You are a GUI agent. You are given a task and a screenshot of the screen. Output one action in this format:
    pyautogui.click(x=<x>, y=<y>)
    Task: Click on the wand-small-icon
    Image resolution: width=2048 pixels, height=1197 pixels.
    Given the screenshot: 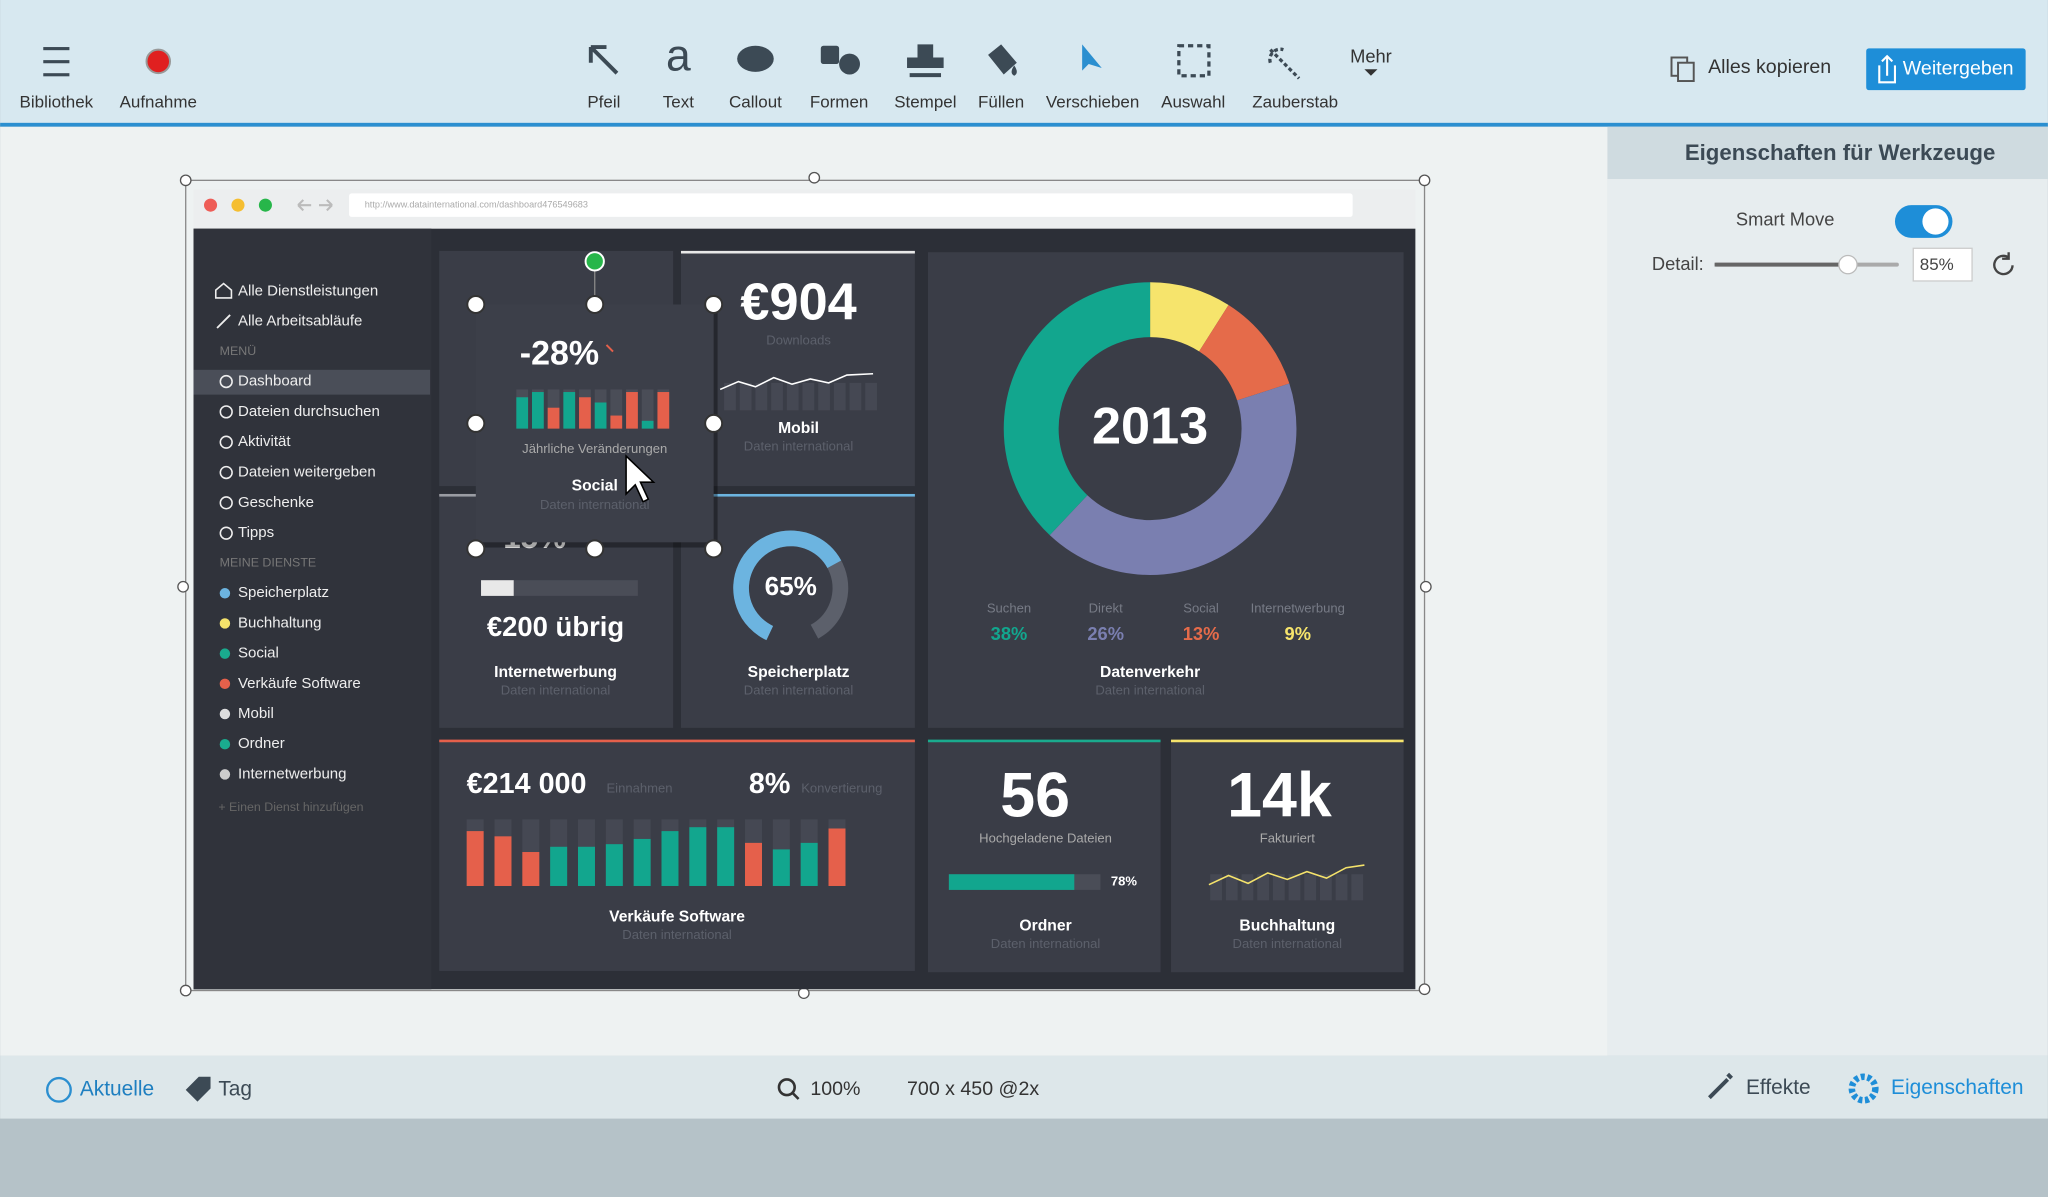 What is the action you would take?
    pyautogui.click(x=223, y=321)
    